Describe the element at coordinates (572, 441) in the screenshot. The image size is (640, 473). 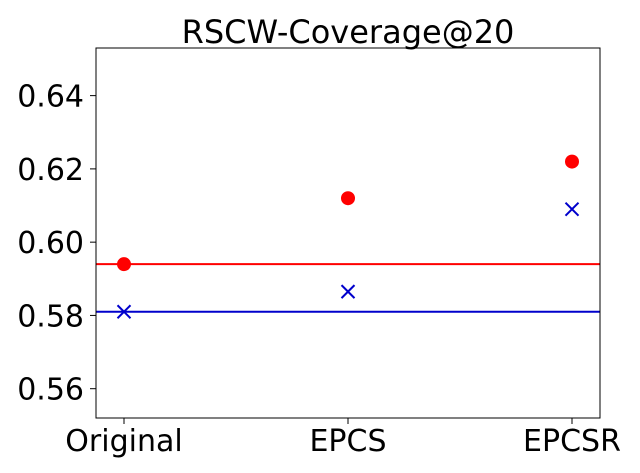
I see `x-tick-label: EPCSR` at that location.